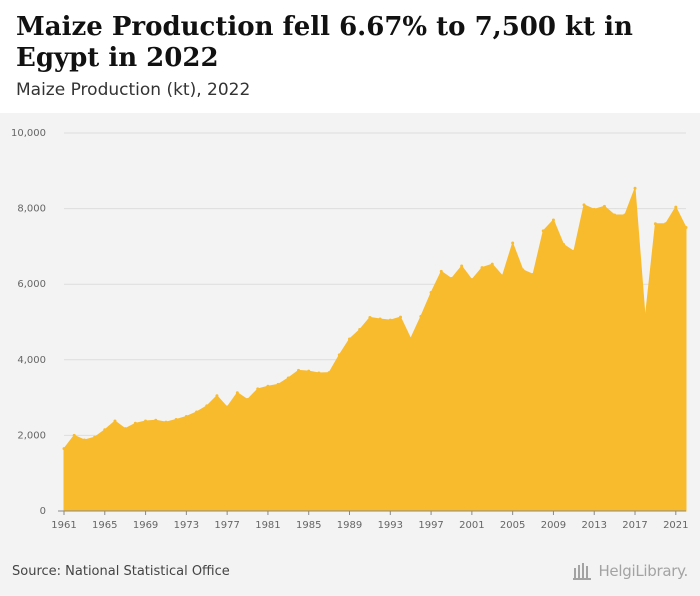 The image size is (700, 596). I want to click on data-point-1987, so click(329, 373).